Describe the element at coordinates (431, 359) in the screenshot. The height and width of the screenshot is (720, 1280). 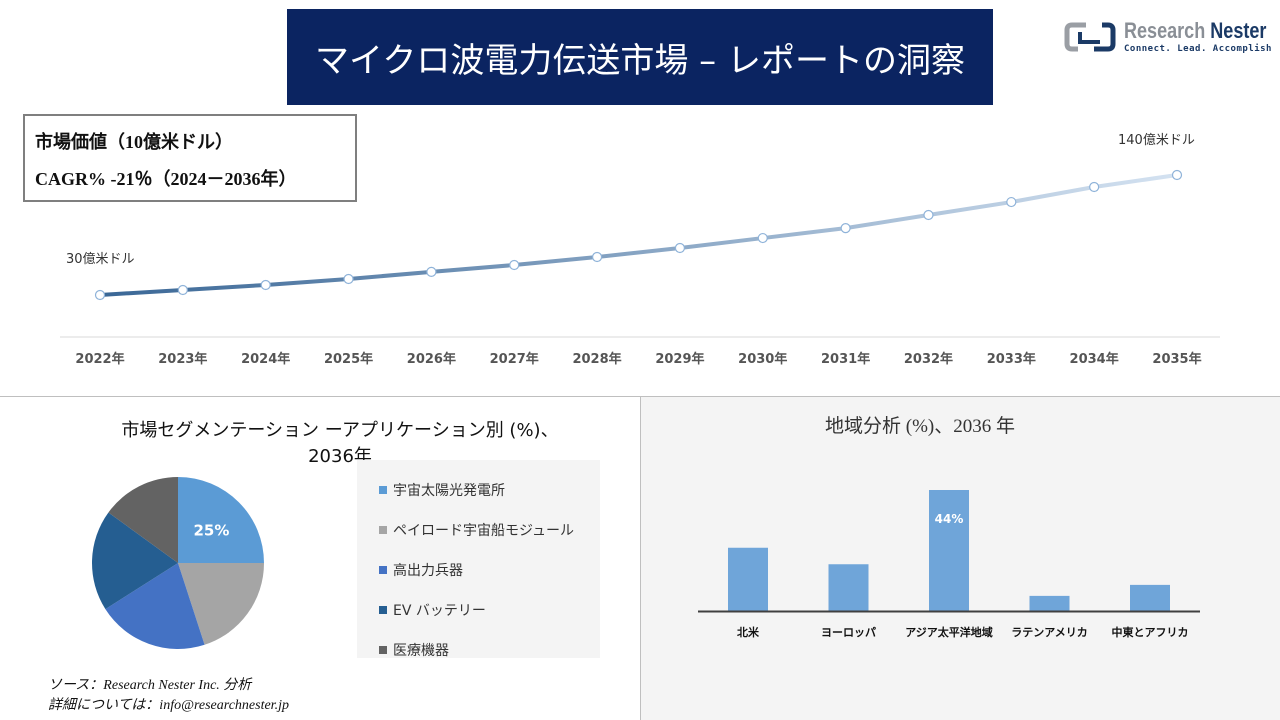
I see `x-tick-label: 2026年` at that location.